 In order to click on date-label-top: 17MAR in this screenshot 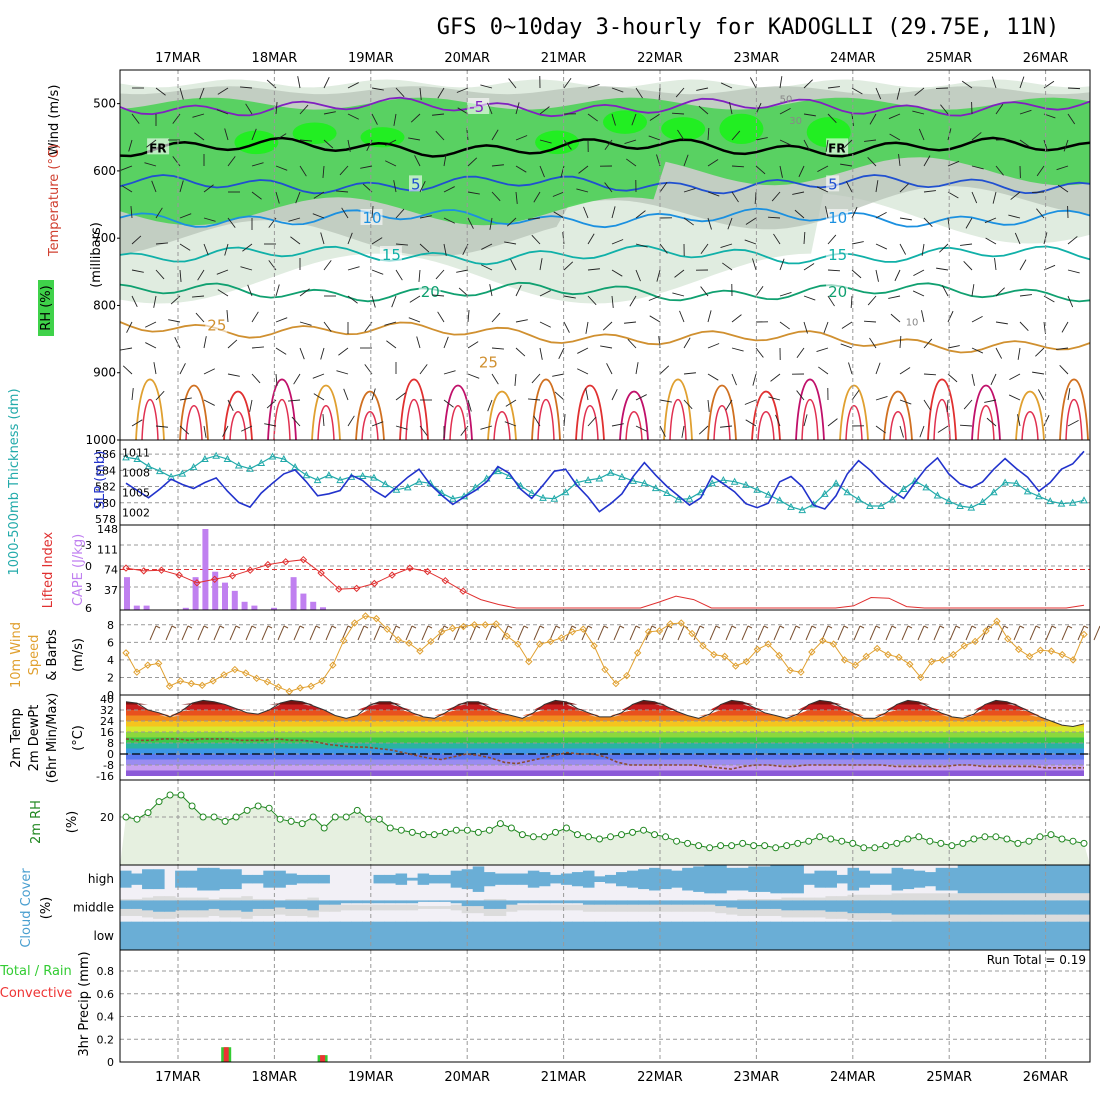, I will do `click(178, 58)`.